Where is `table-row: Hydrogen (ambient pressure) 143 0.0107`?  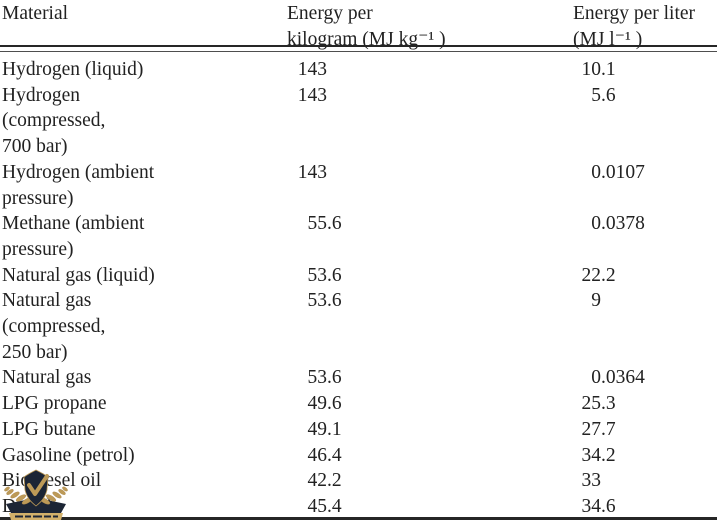
table-row: Hydrogen (ambient pressure) 143 0.0107 is located at coordinates (359, 185).